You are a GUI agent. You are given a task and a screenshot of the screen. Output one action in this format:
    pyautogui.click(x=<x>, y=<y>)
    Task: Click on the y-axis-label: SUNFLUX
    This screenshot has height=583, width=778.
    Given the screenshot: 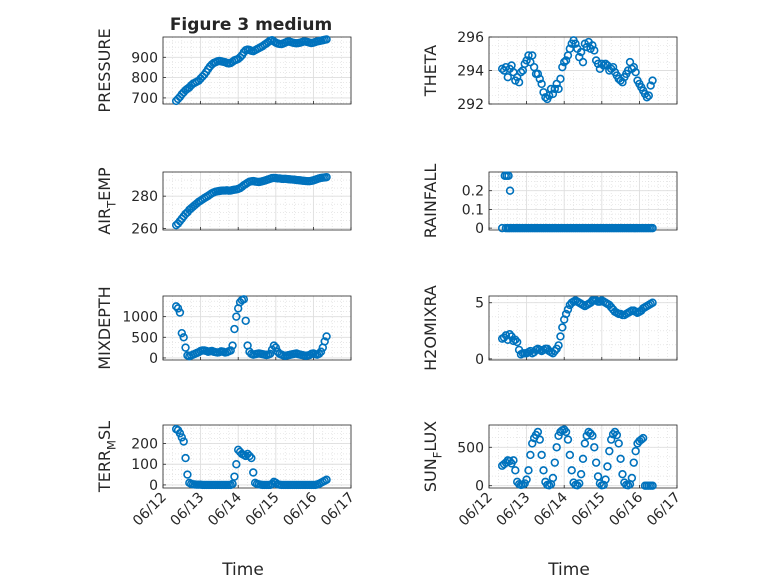 What is the action you would take?
    pyautogui.click(x=433, y=456)
    